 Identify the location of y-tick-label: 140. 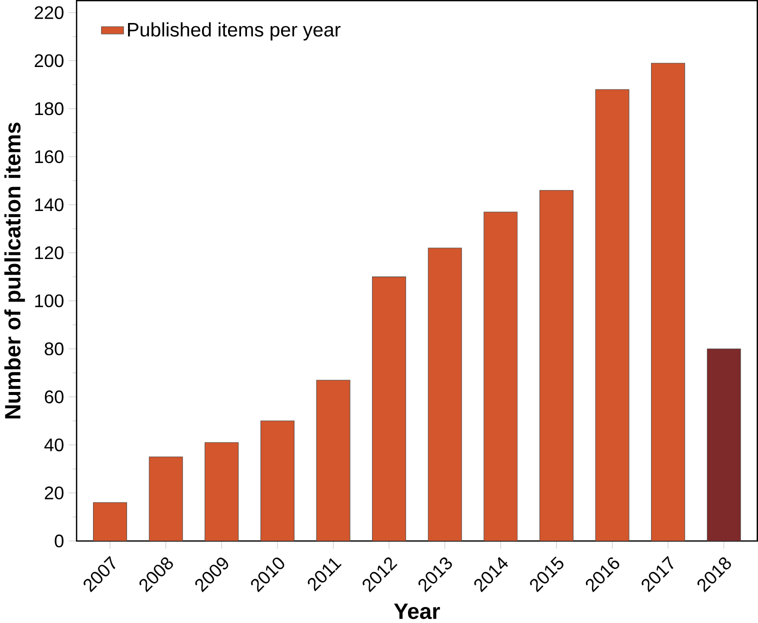
(49, 205).